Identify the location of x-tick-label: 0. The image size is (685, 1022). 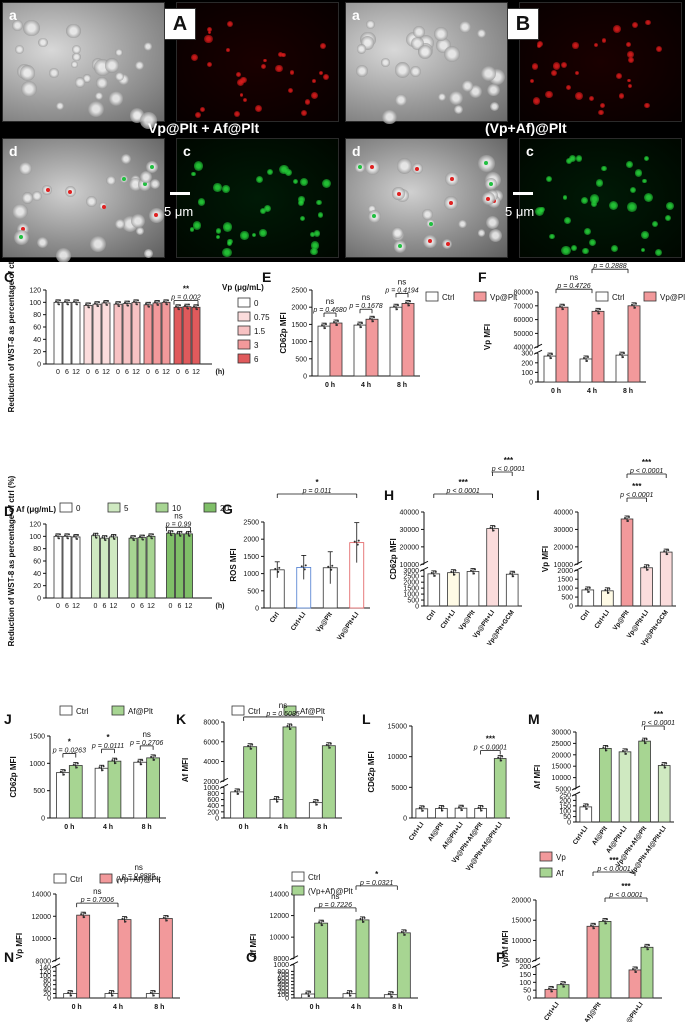
(178, 372).